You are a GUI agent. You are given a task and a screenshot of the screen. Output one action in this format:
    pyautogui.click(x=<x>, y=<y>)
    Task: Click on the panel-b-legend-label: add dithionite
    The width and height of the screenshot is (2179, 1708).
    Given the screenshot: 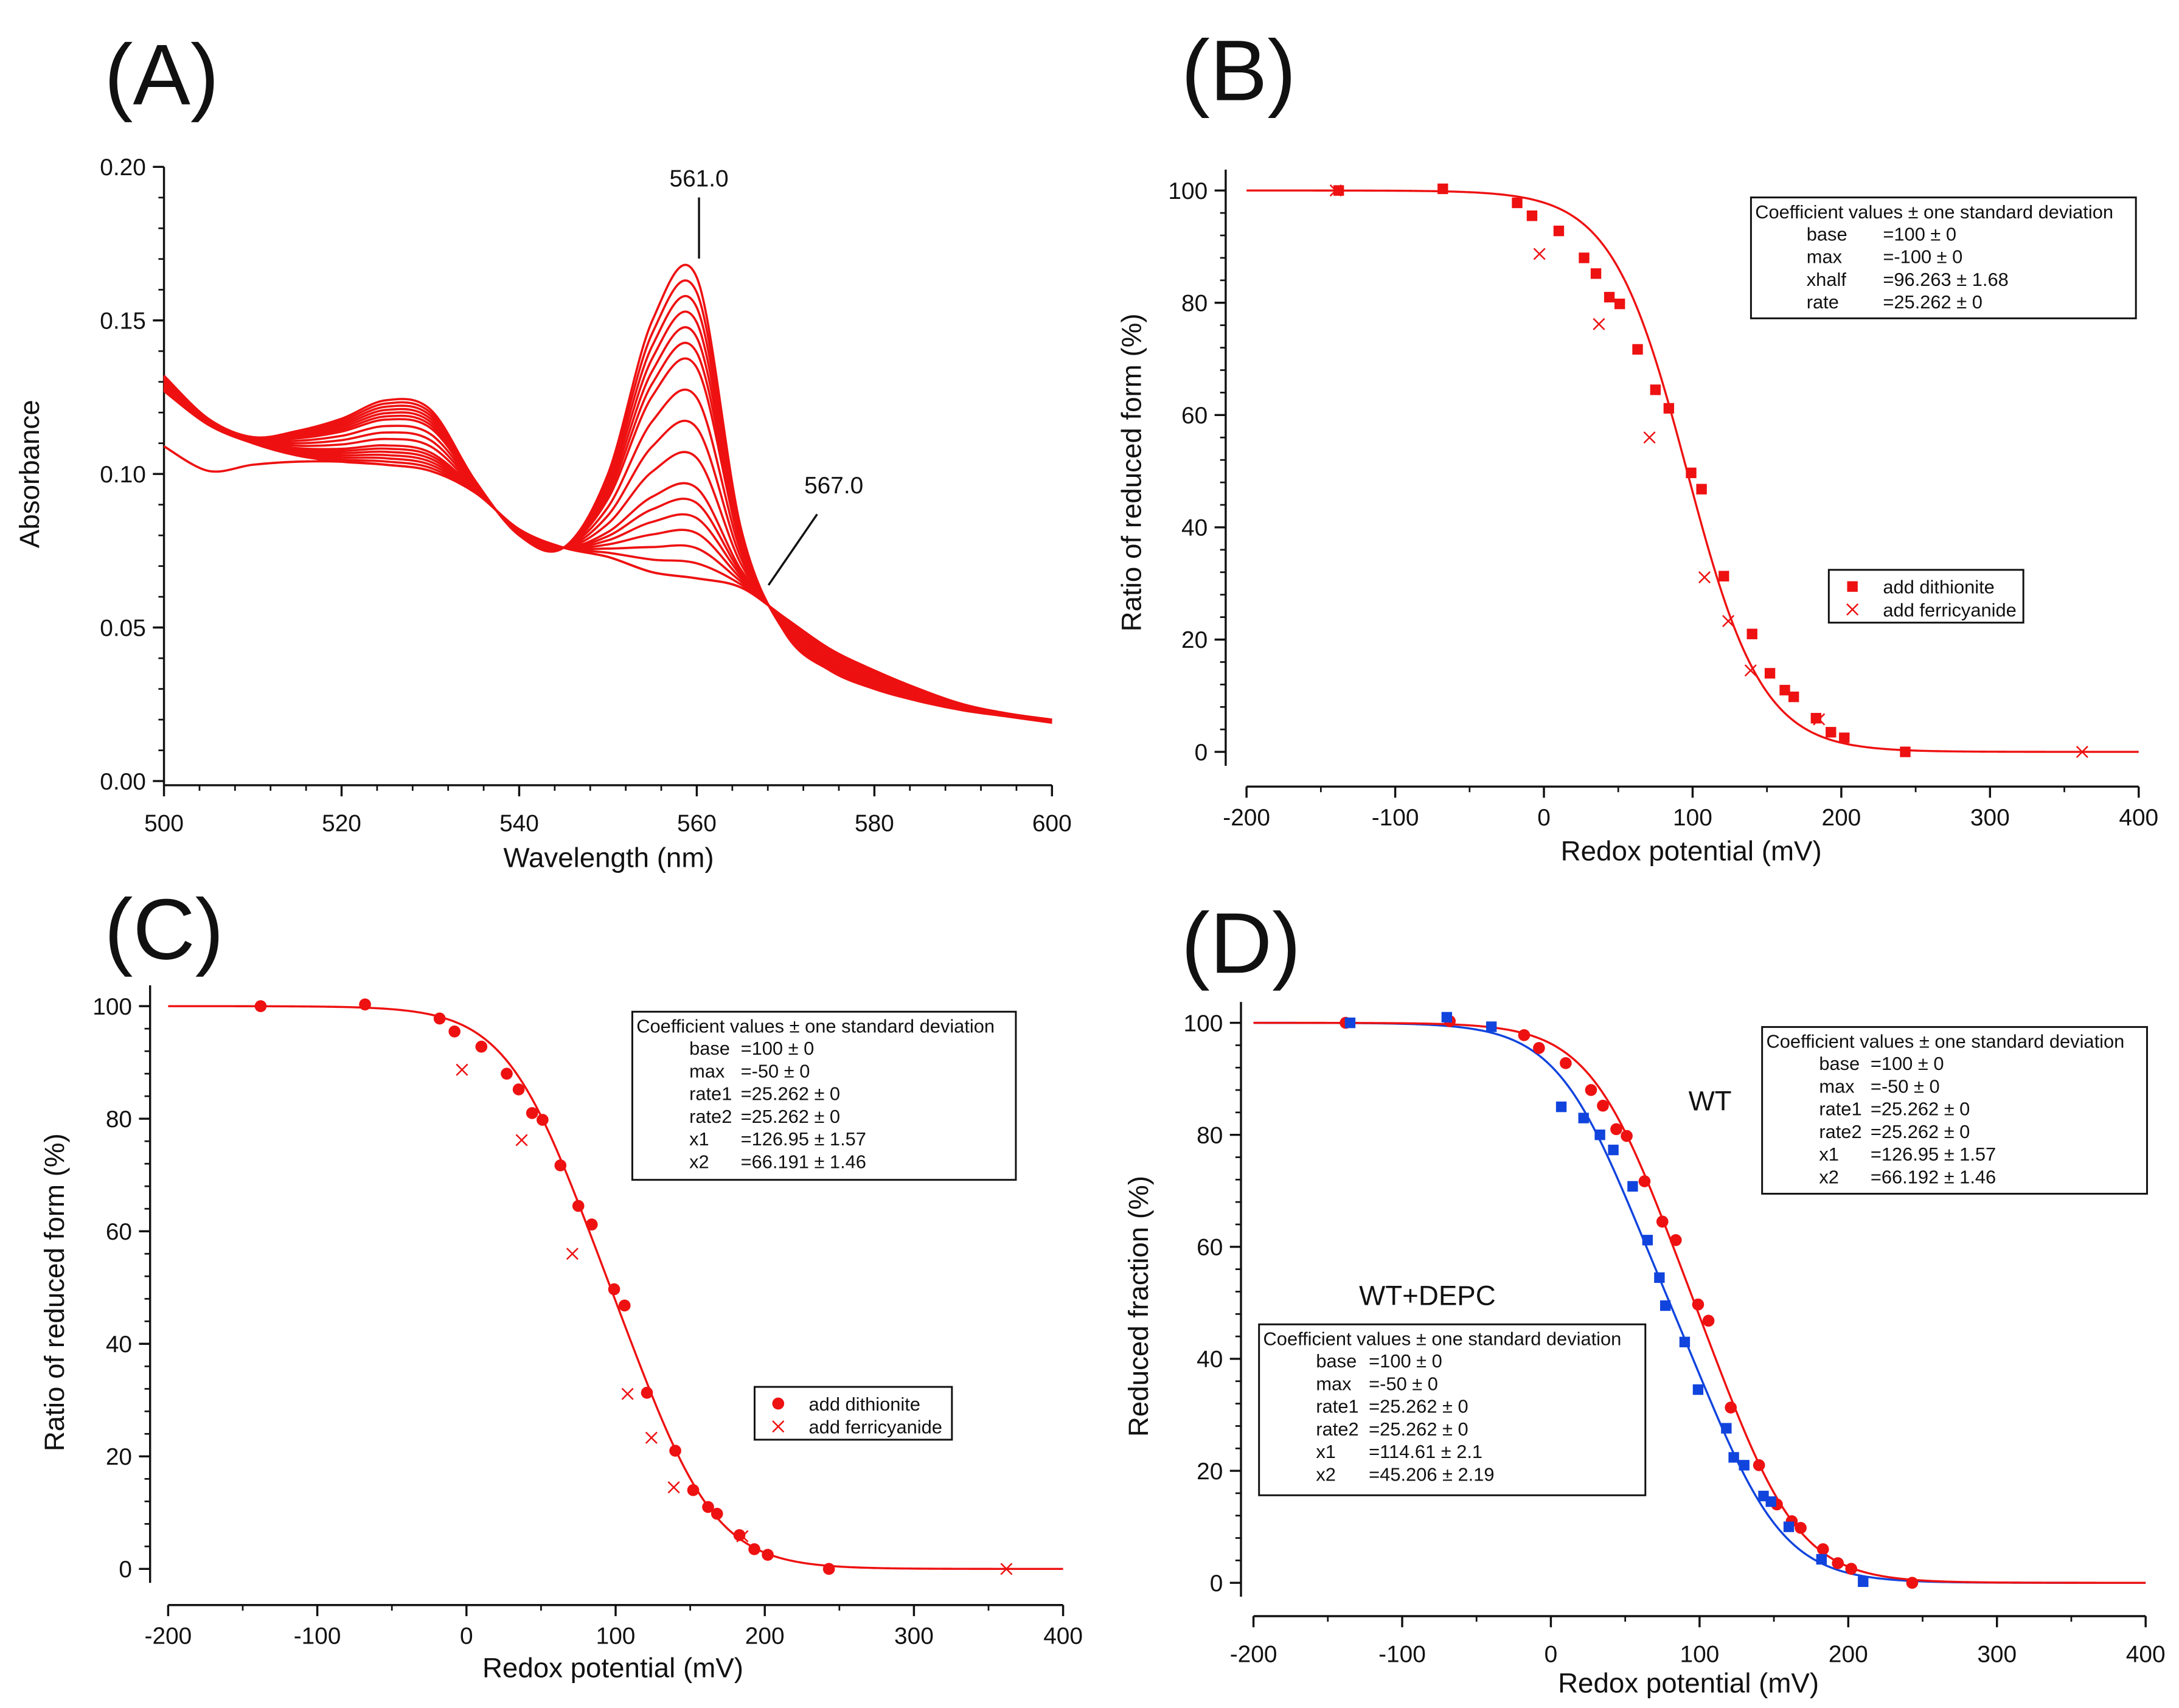 What is the action you would take?
    pyautogui.click(x=1938, y=587)
    